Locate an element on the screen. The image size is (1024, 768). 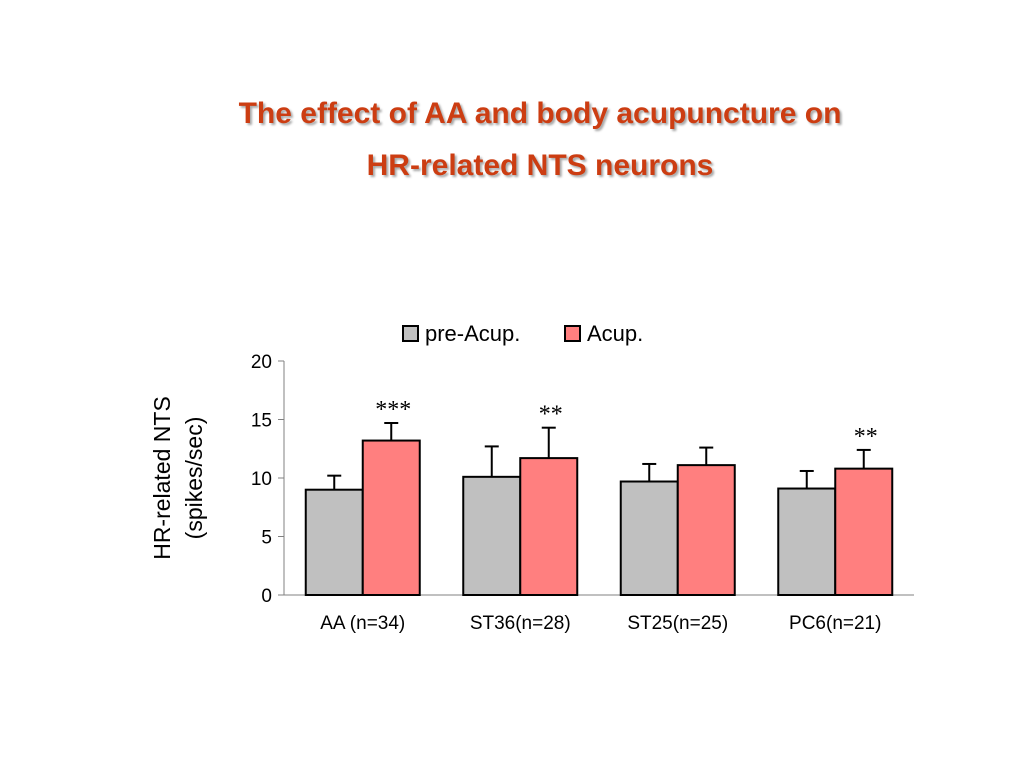
x-axis: AA (n=34) ST36(n=28) ST25(n=25) PC6(n=21) is located at coordinates (599, 614).